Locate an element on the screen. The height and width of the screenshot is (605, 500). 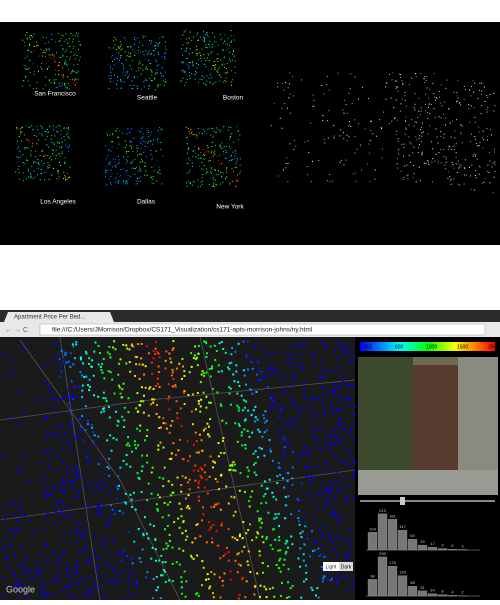
hist-bar is located at coordinates (452, 595).